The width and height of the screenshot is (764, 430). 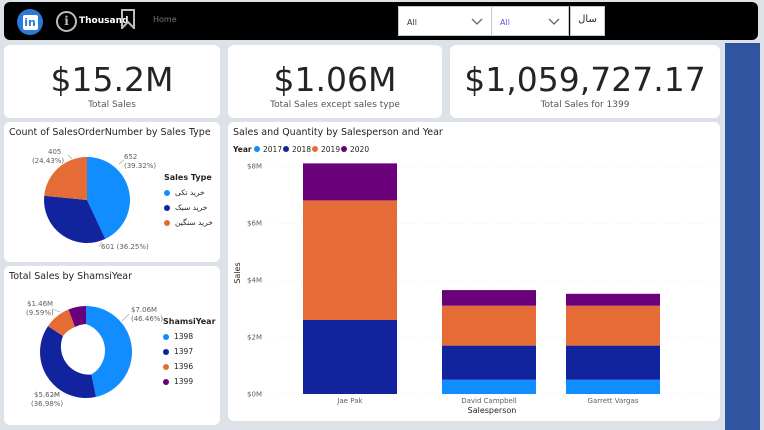 What do you see at coordinates (165, 19) in the screenshot?
I see `home-link: Home` at bounding box center [165, 19].